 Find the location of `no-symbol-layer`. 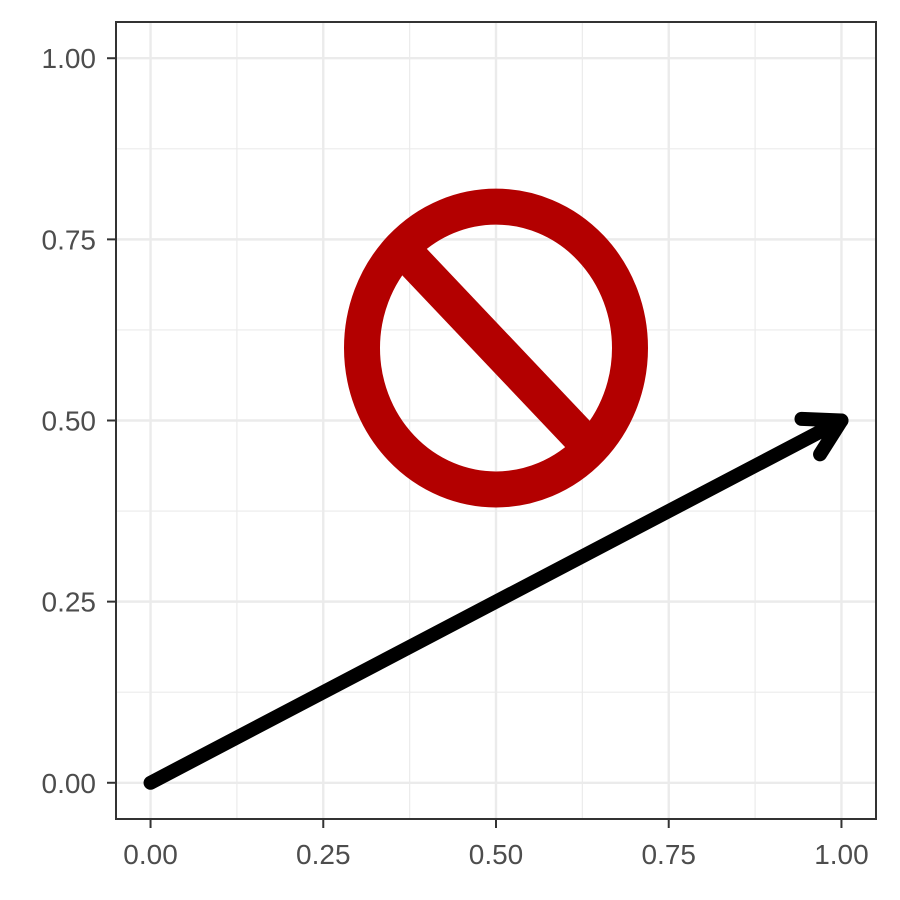

no-symbol-layer is located at coordinates (496, 348).